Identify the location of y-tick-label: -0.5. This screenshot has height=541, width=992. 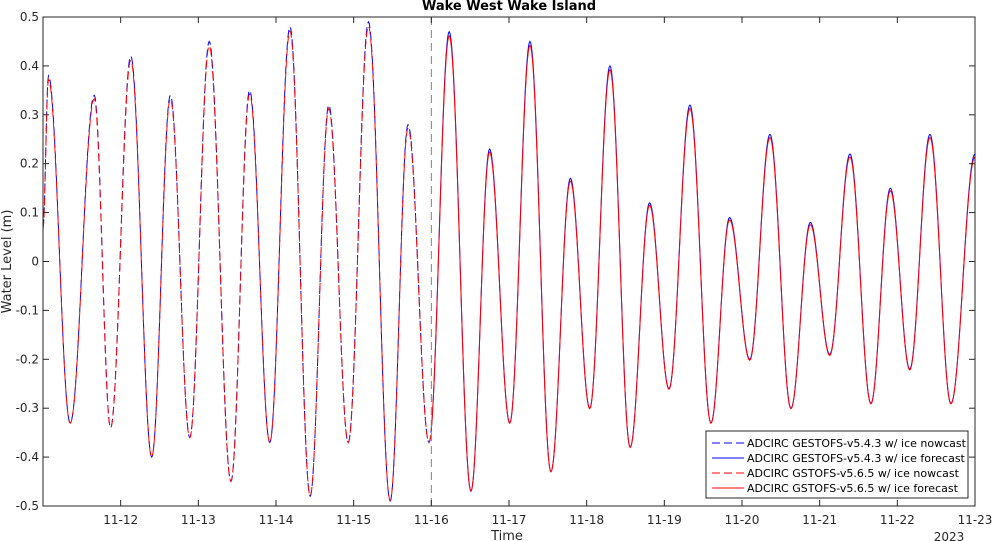
(27, 506).